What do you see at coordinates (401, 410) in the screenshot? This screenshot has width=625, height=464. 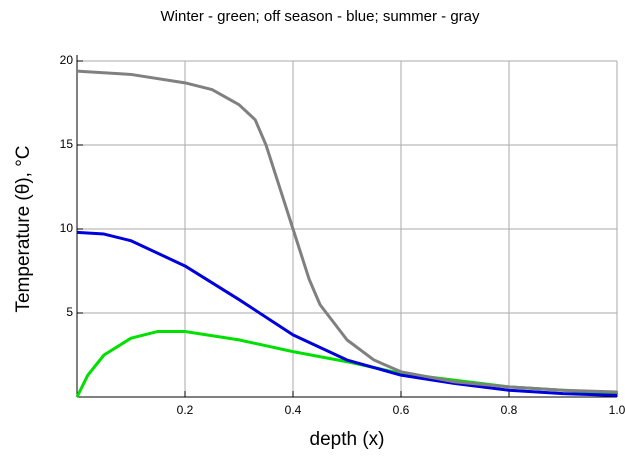 I see `x-tick-label: 0.6` at bounding box center [401, 410].